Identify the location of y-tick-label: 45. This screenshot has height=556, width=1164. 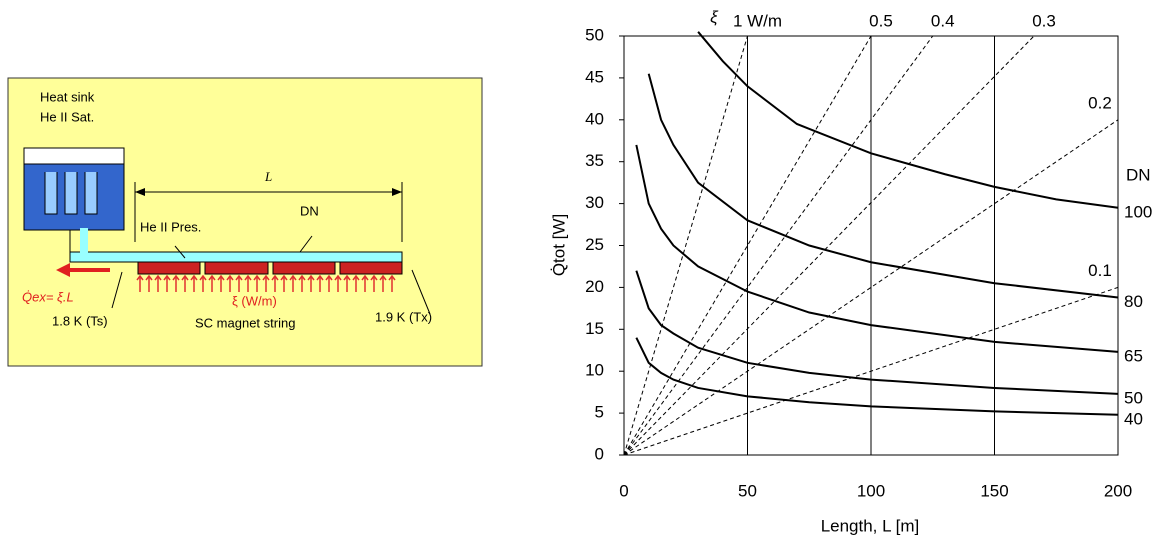
(594, 76).